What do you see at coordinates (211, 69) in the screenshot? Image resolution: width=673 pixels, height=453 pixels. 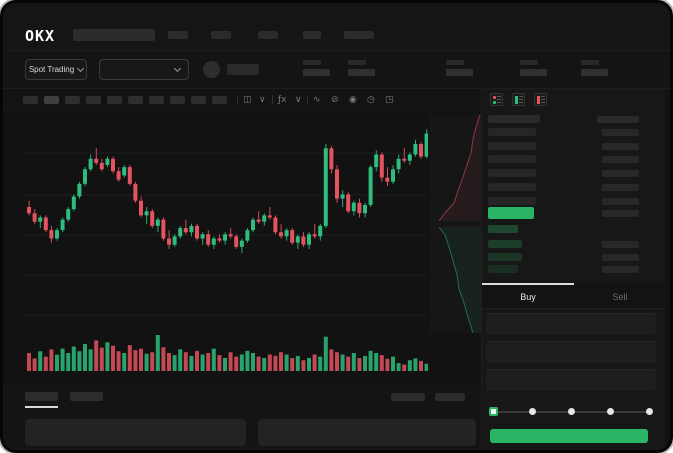 I see `pair-coin-icon` at bounding box center [211, 69].